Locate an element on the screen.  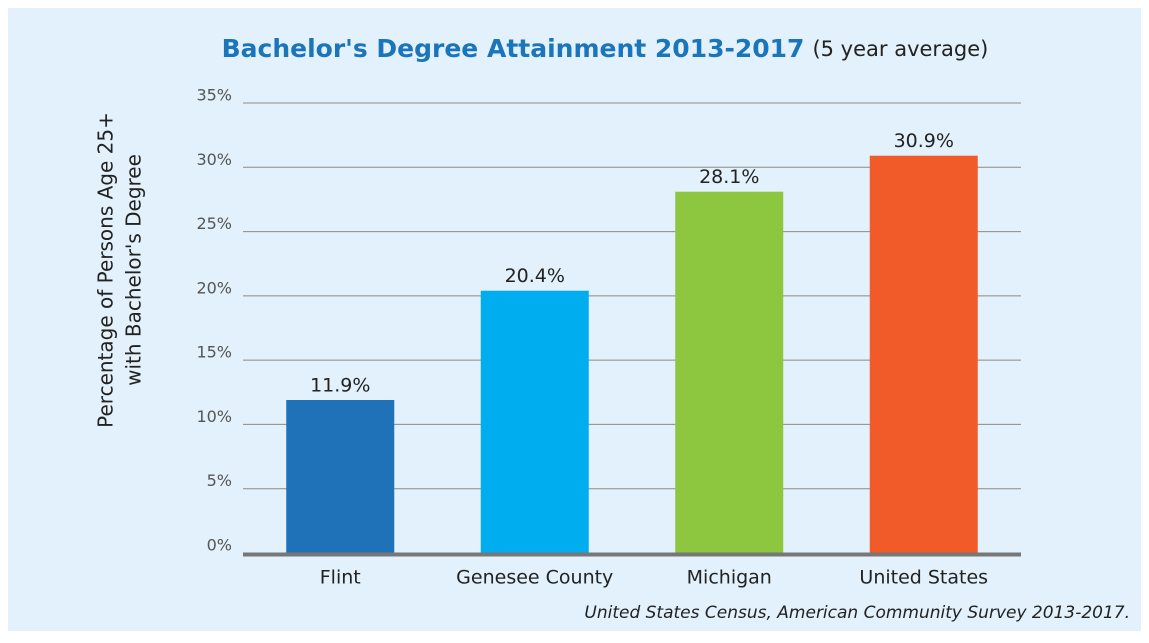
y-tick-label: 30% is located at coordinates (214, 159).